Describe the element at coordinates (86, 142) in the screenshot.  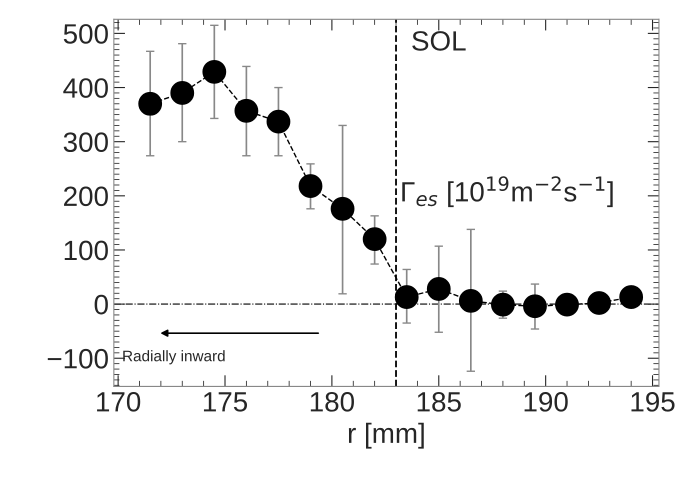
I see `y-tick-label: 300` at that location.